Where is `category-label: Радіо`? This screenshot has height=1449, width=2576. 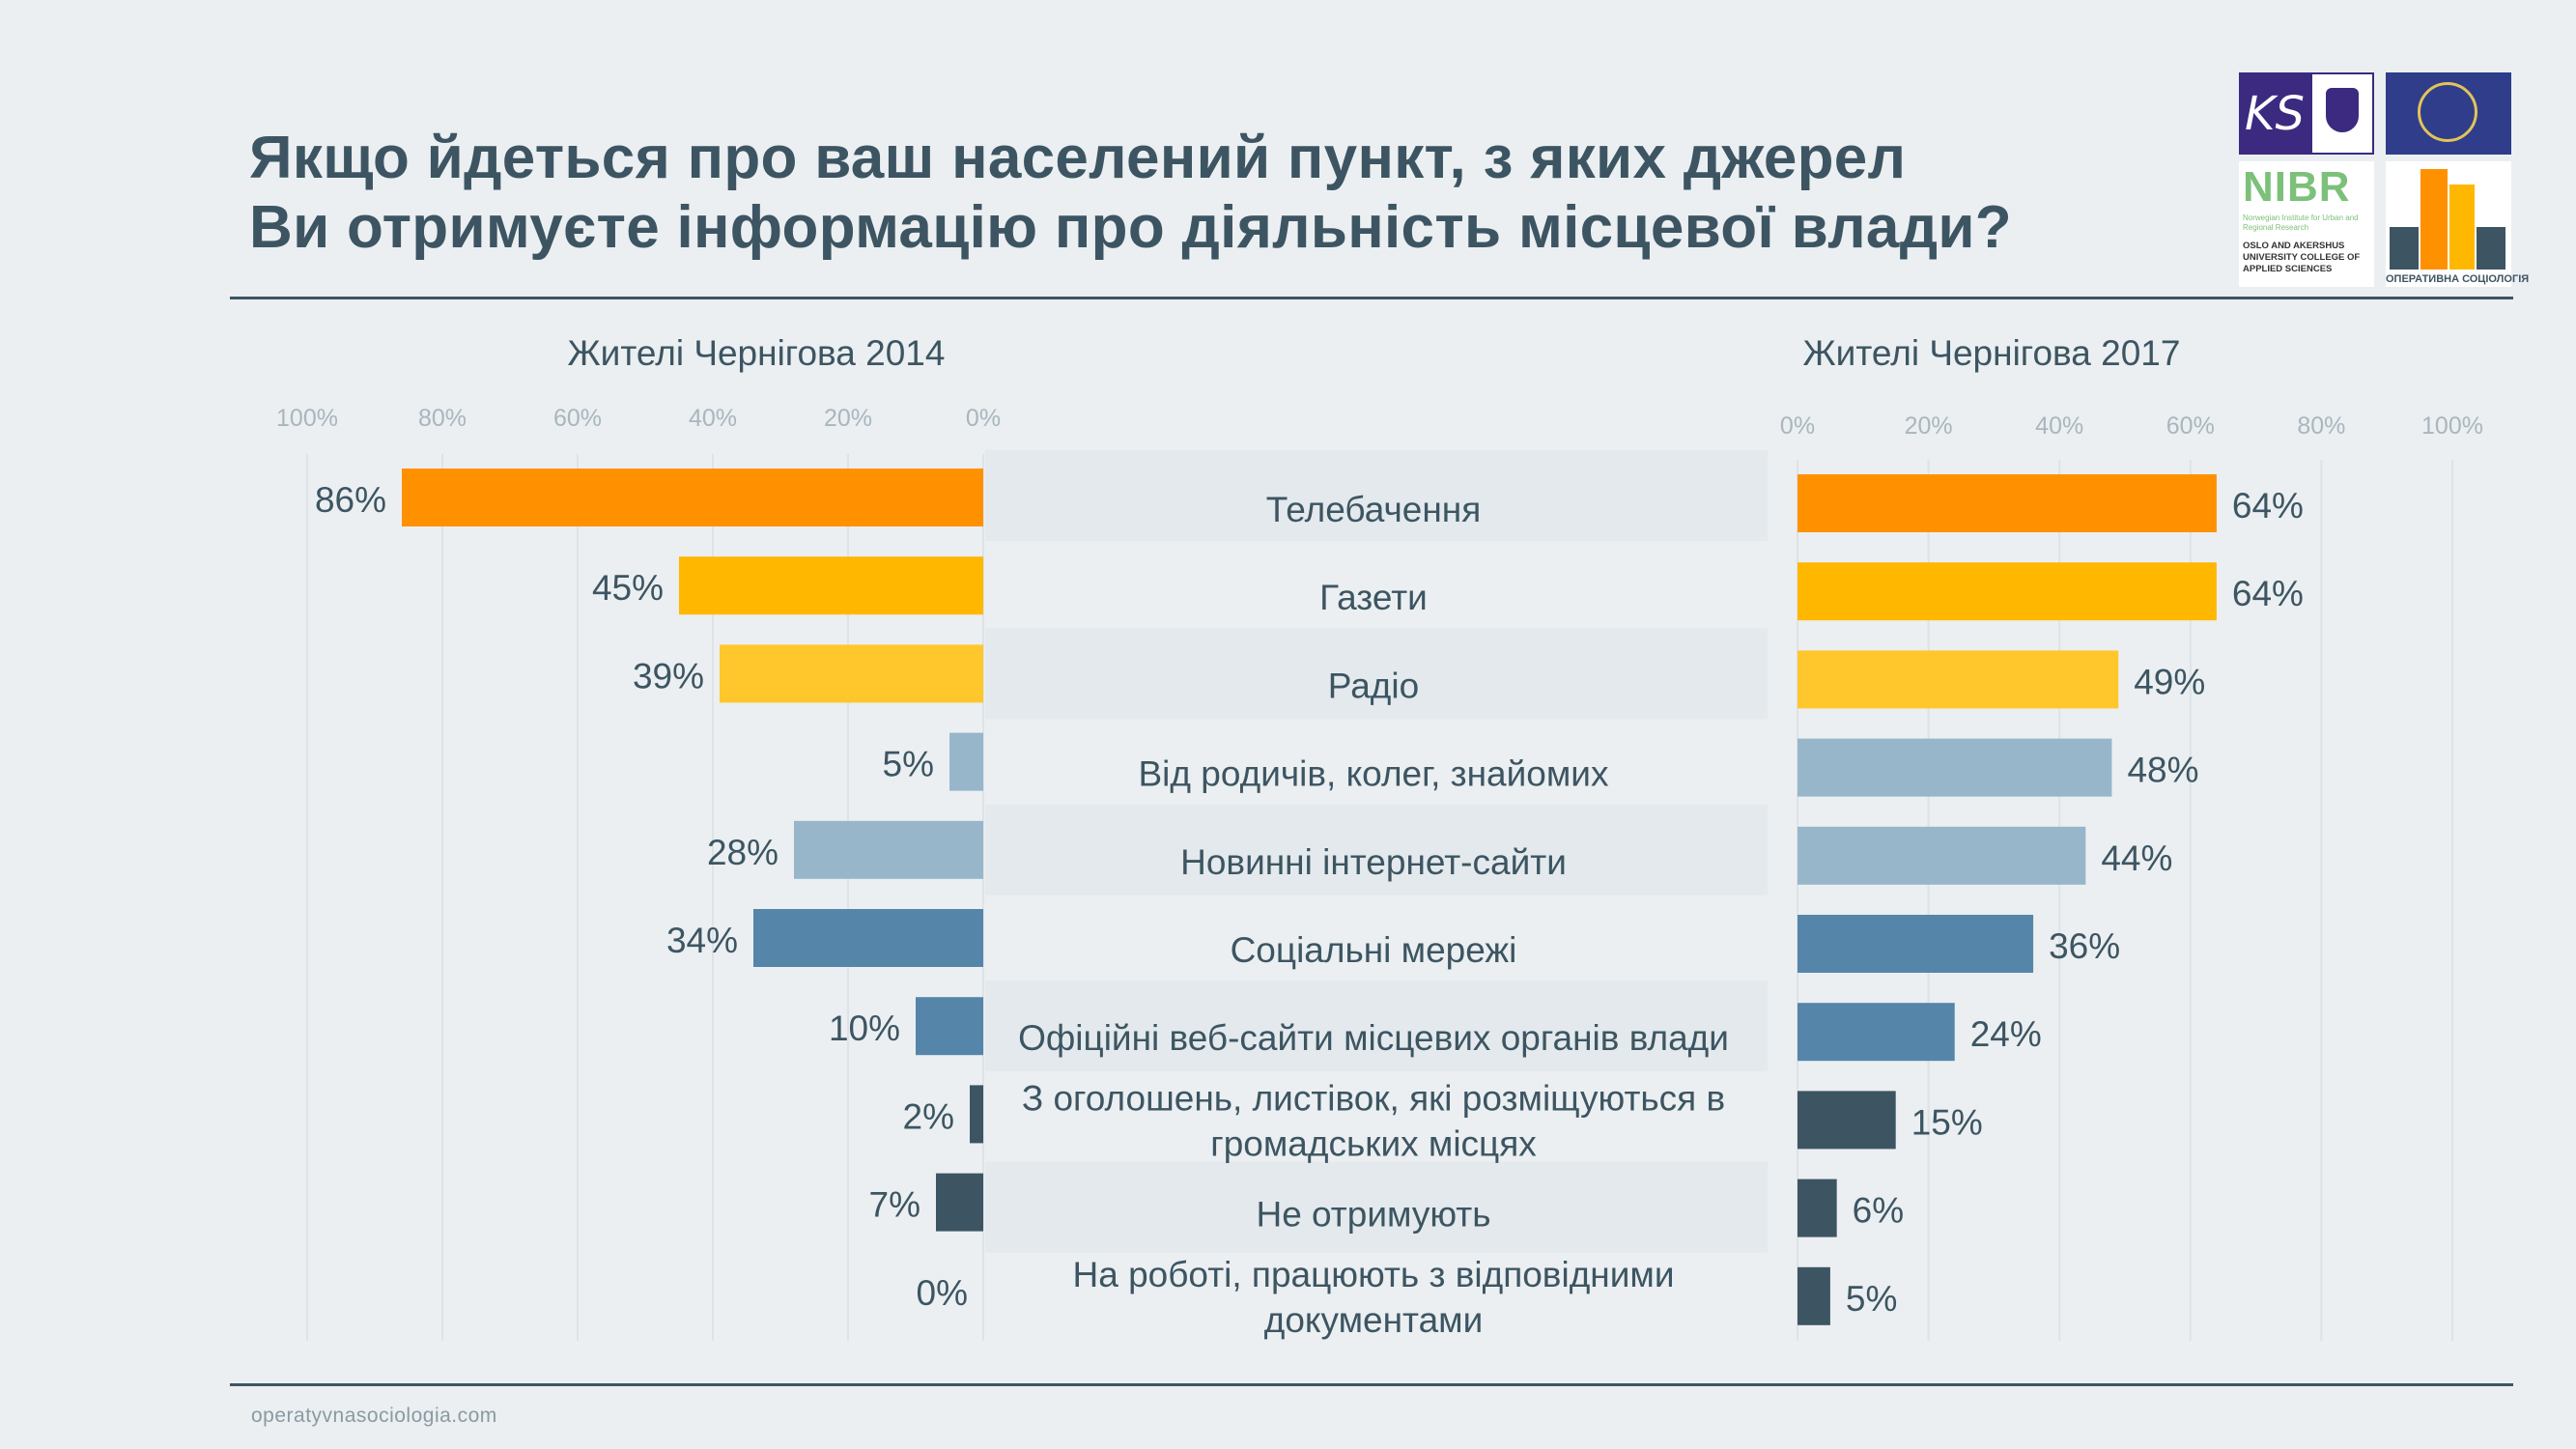 category-label: Радіо is located at coordinates (1373, 685).